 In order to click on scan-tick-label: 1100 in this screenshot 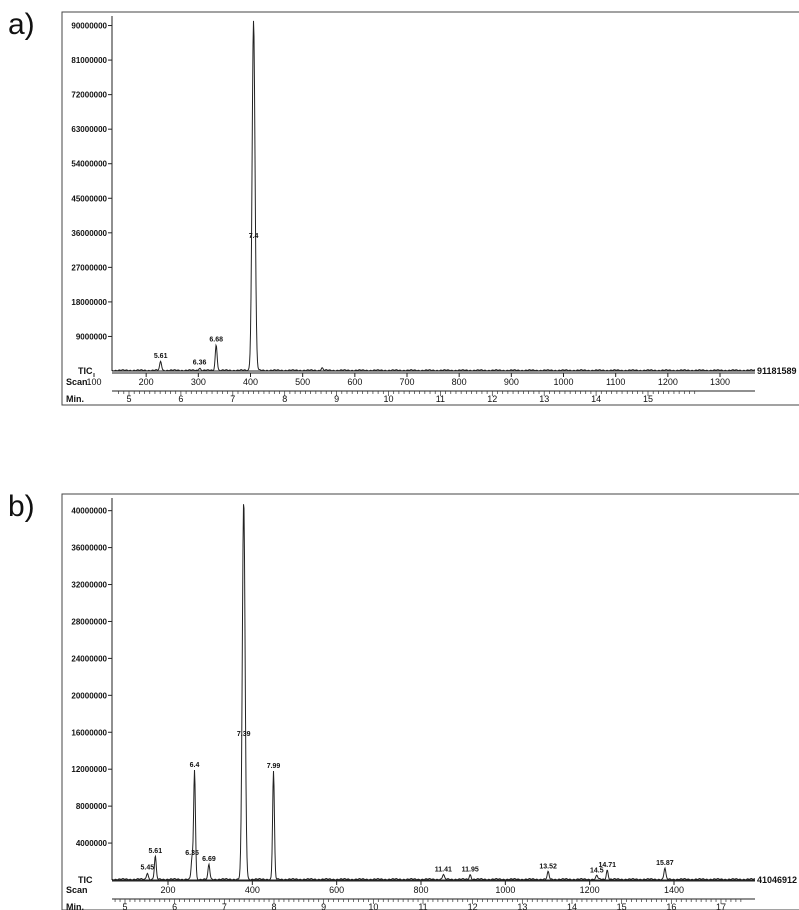, I will do `click(615, 382)`.